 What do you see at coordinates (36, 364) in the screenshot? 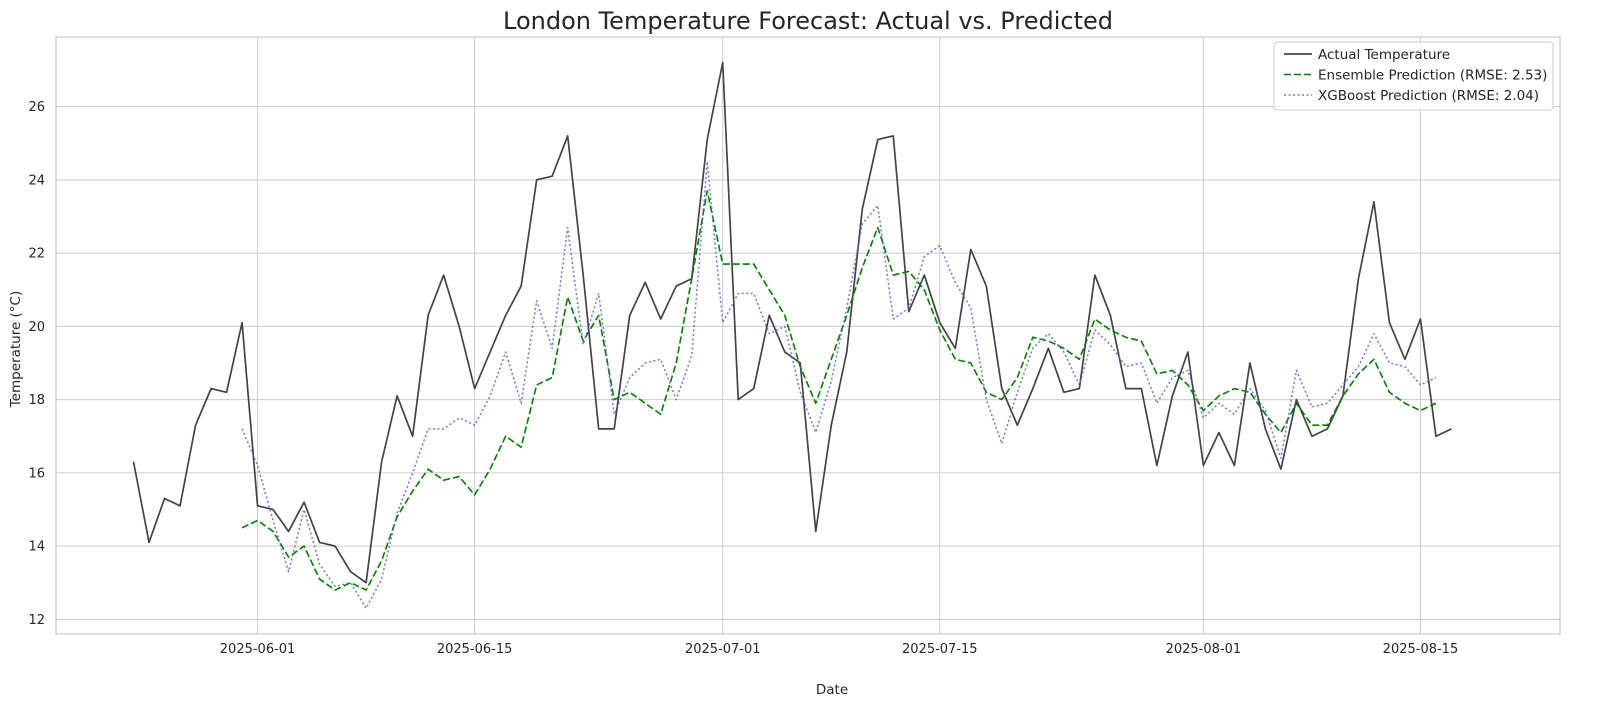
I see `y-axis-ticks: 12 14 16 18 20 22 24 26` at bounding box center [36, 364].